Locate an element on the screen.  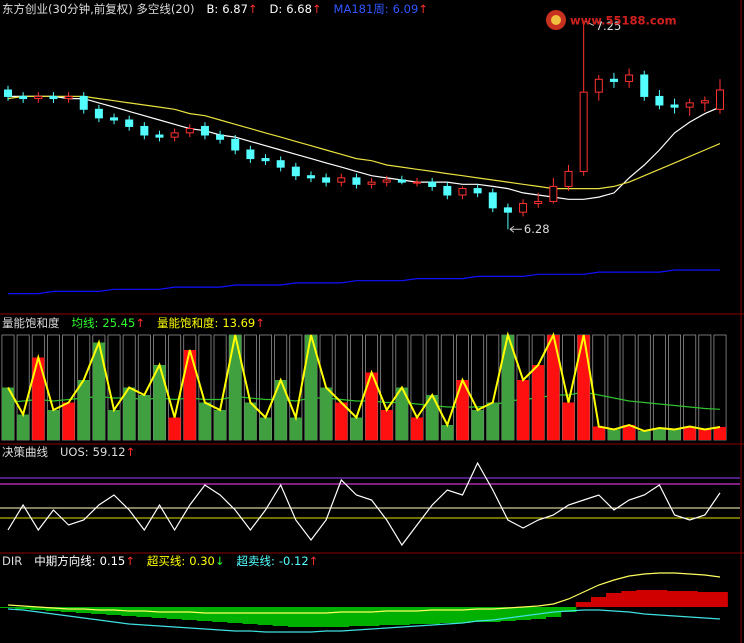
panel-header: 决策曲线 UOS: 59.12↑ is located at coordinates (68, 452).